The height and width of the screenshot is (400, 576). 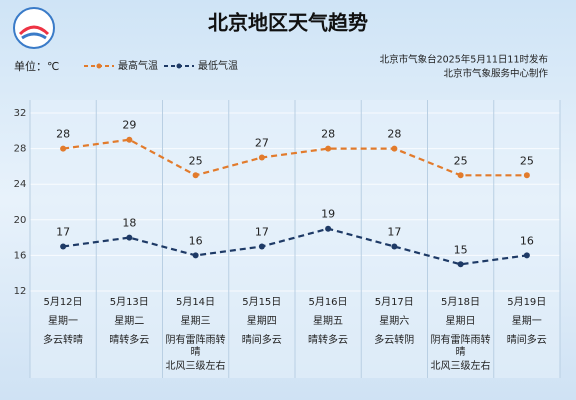 I want to click on value-label: 15, so click(x=461, y=249).